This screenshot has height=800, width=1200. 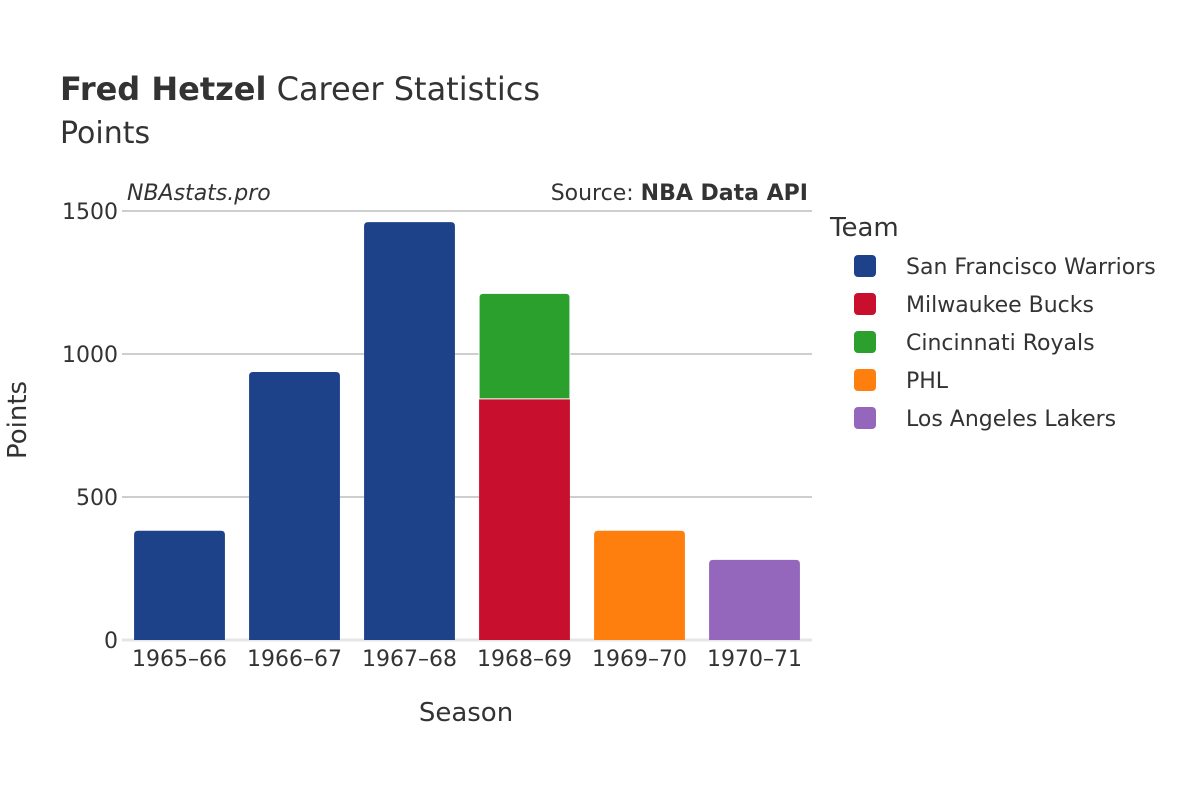 What do you see at coordinates (199, 193) in the screenshot?
I see `watermark: NBAstats.pro` at bounding box center [199, 193].